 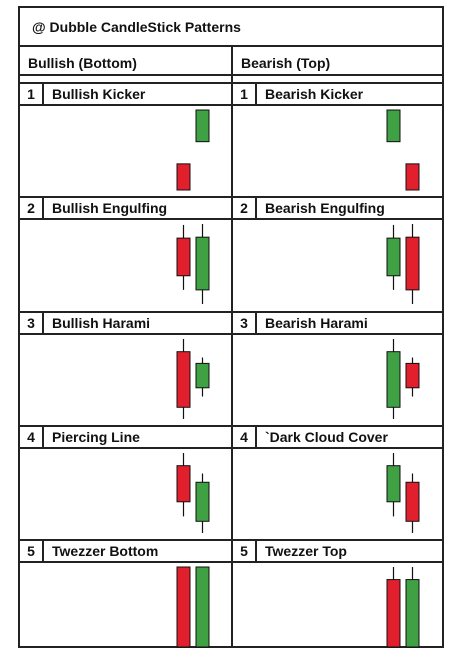 What do you see at coordinates (337, 264) in the screenshot?
I see `candle-area-bearish-engulfing` at bounding box center [337, 264].